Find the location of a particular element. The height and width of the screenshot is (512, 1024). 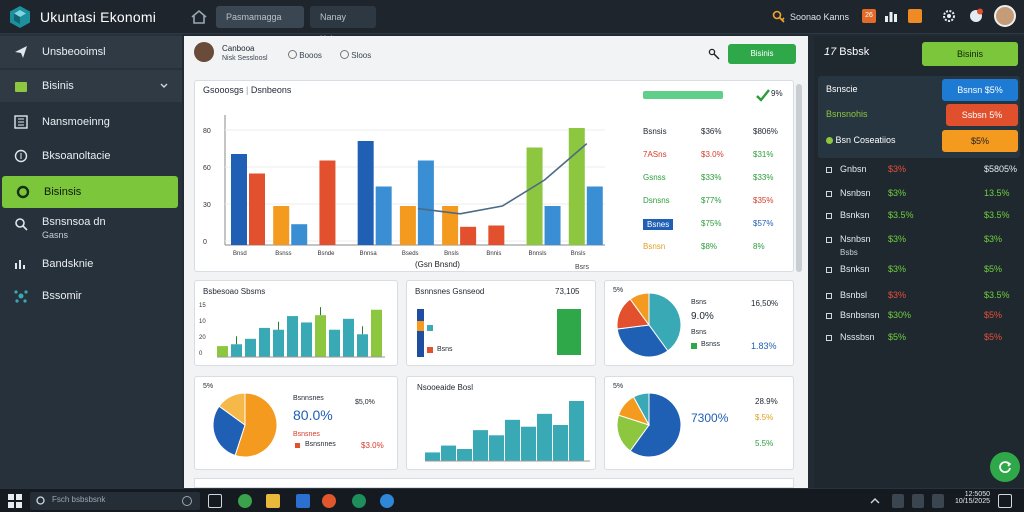

filter-chip-1: Booos is located at coordinates (305, 55).